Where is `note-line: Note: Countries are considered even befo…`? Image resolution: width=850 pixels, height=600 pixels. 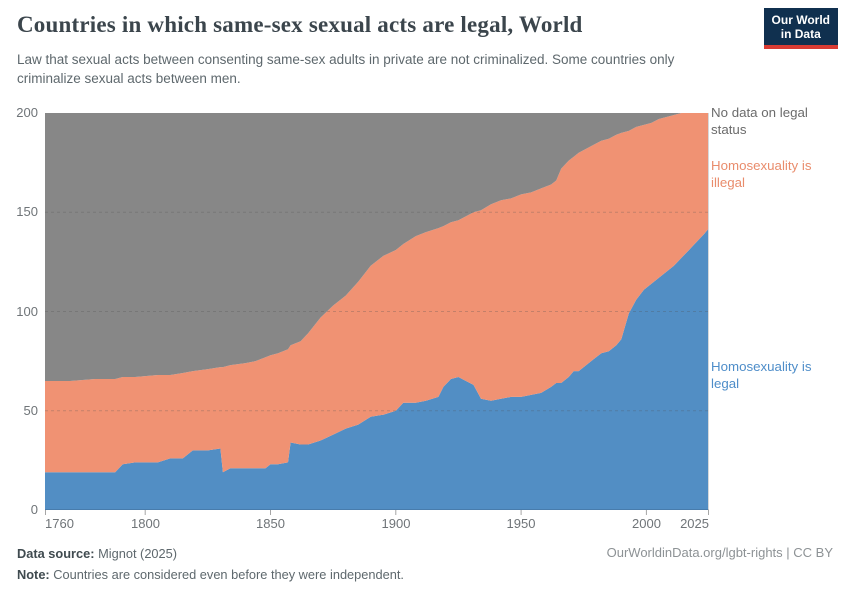 note-line: Note: Countries are considered even befo… is located at coordinates (210, 574).